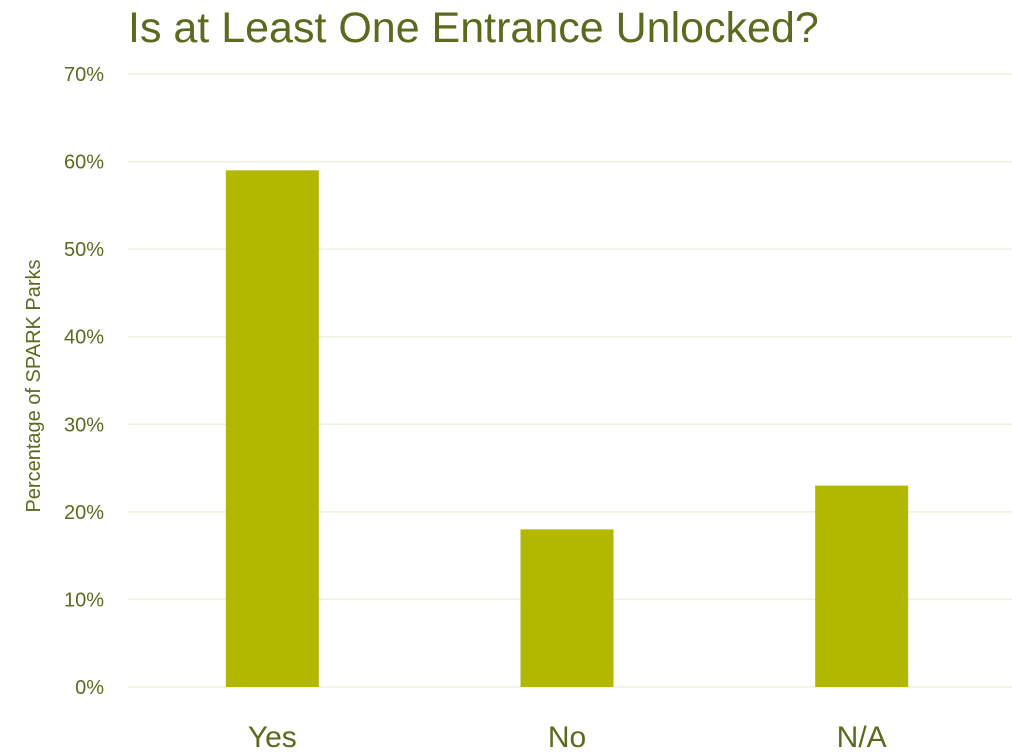  Describe the element at coordinates (84, 250) in the screenshot. I see `y-tick-label: 50%` at that location.